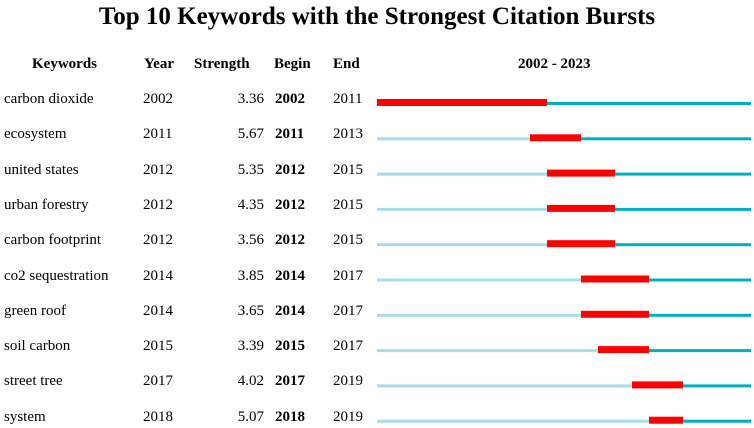  Describe the element at coordinates (33, 381) in the screenshot. I see `row-keyword: street tree` at that location.